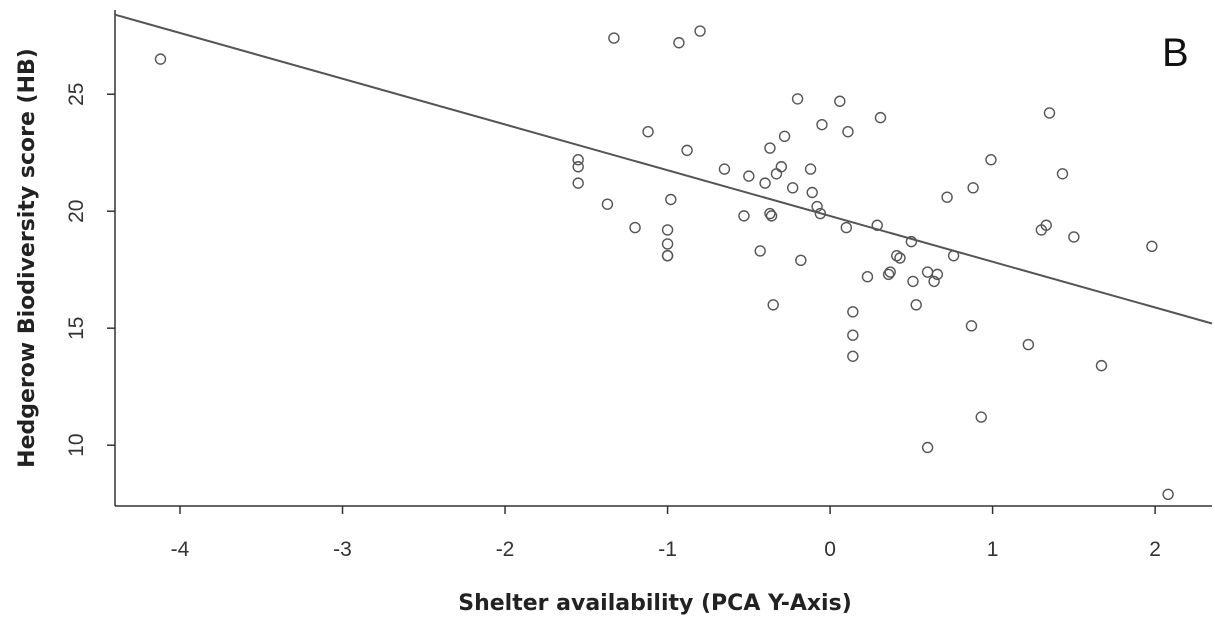 The width and height of the screenshot is (1215, 623). Describe the element at coordinates (342, 549) in the screenshot. I see `x-tick-label: -3` at that location.